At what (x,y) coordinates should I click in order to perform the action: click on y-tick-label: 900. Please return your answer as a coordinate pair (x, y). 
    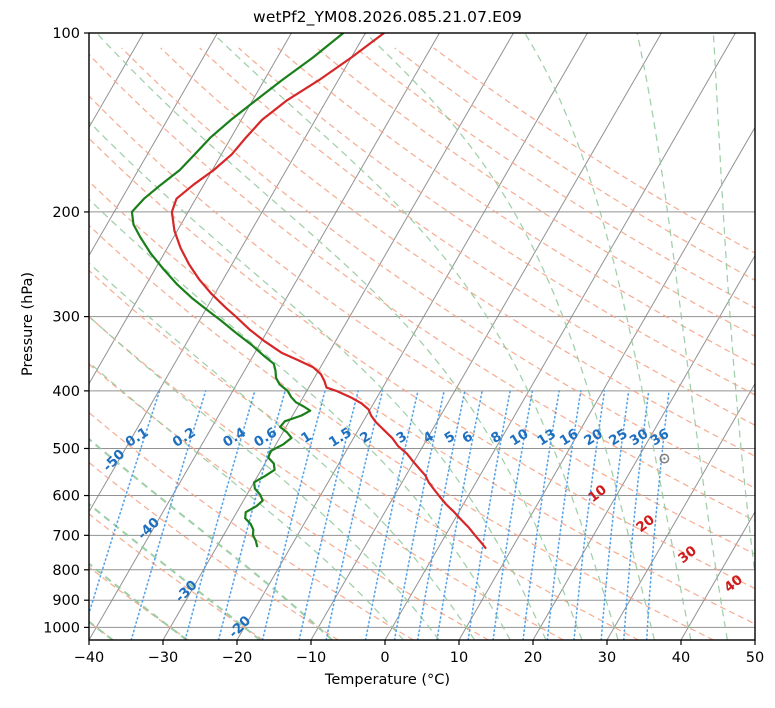
    Looking at the image, I should click on (66, 601).